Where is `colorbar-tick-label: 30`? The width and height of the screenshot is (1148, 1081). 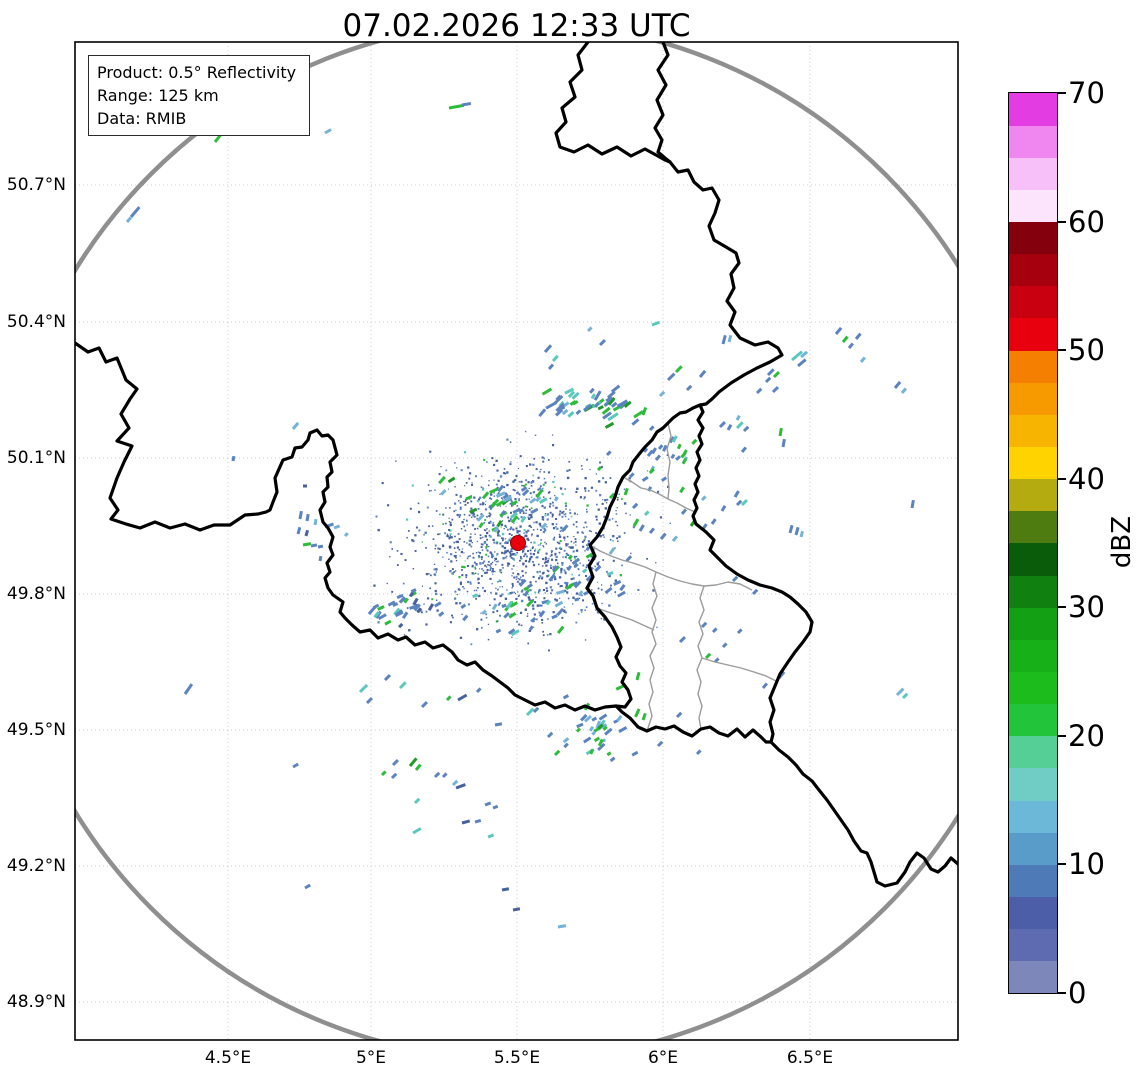
colorbar-tick-label: 30 is located at coordinates (1086, 607).